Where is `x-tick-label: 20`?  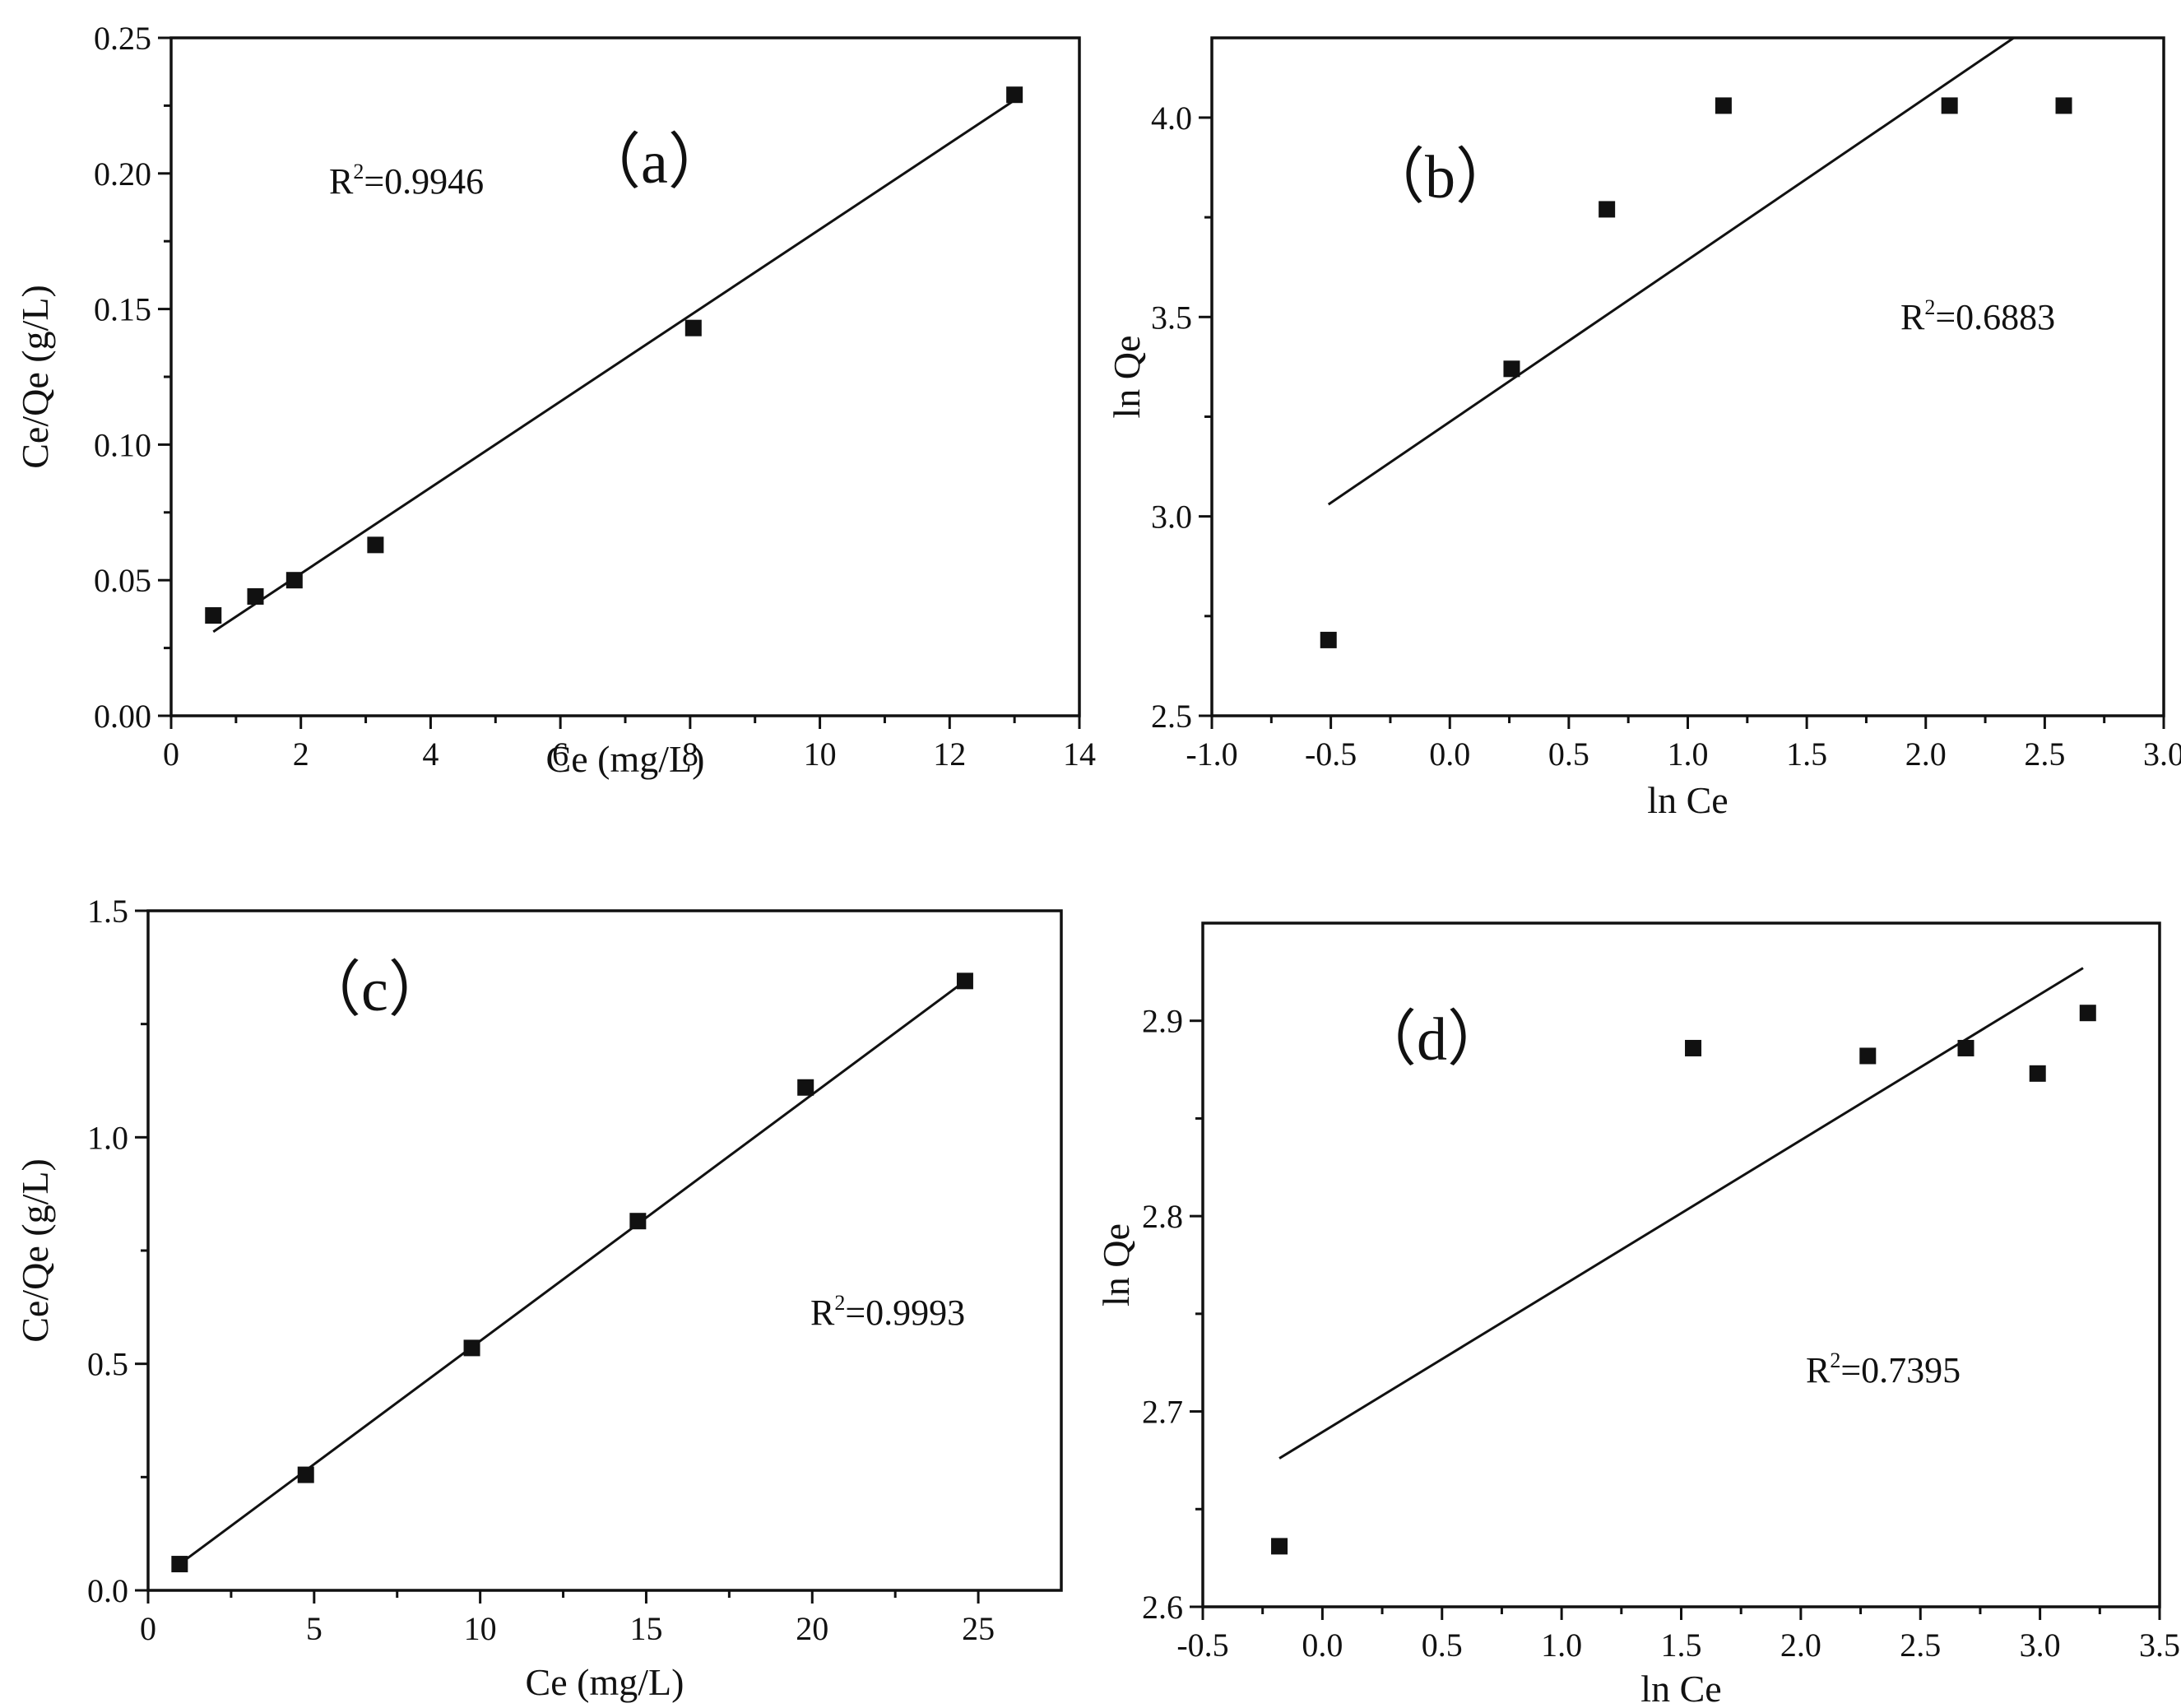
x-tick-label: 20 is located at coordinates (812, 1629).